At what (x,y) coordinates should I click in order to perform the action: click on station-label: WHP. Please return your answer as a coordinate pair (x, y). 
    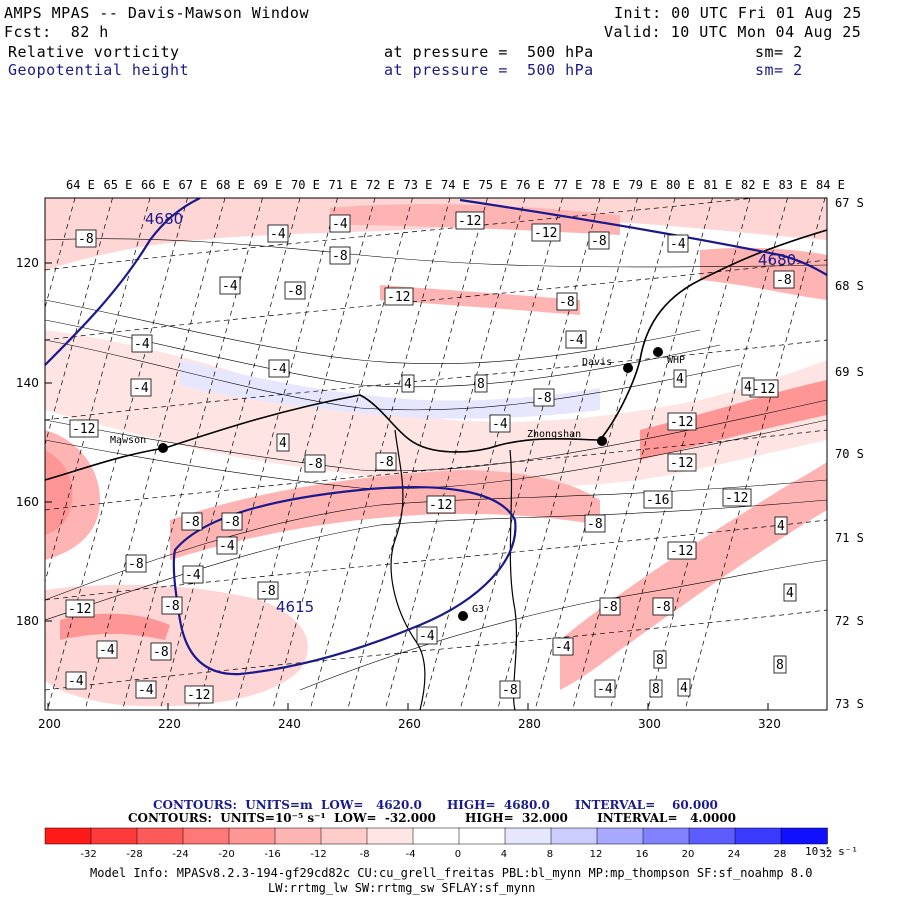
    Looking at the image, I should click on (676, 360).